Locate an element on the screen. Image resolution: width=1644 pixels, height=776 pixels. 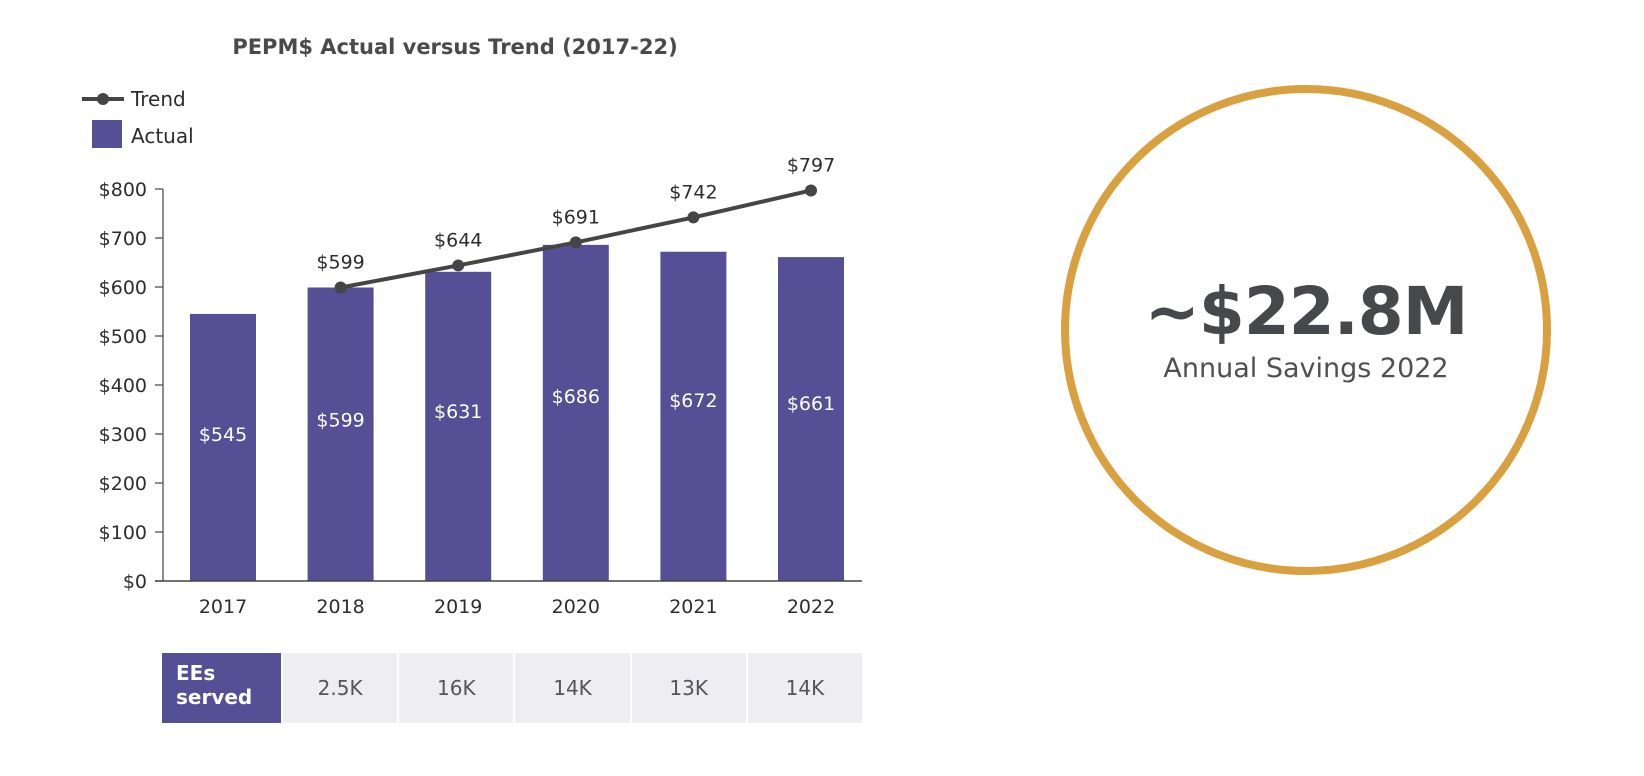
bar-value-label: $631 is located at coordinates (458, 412).